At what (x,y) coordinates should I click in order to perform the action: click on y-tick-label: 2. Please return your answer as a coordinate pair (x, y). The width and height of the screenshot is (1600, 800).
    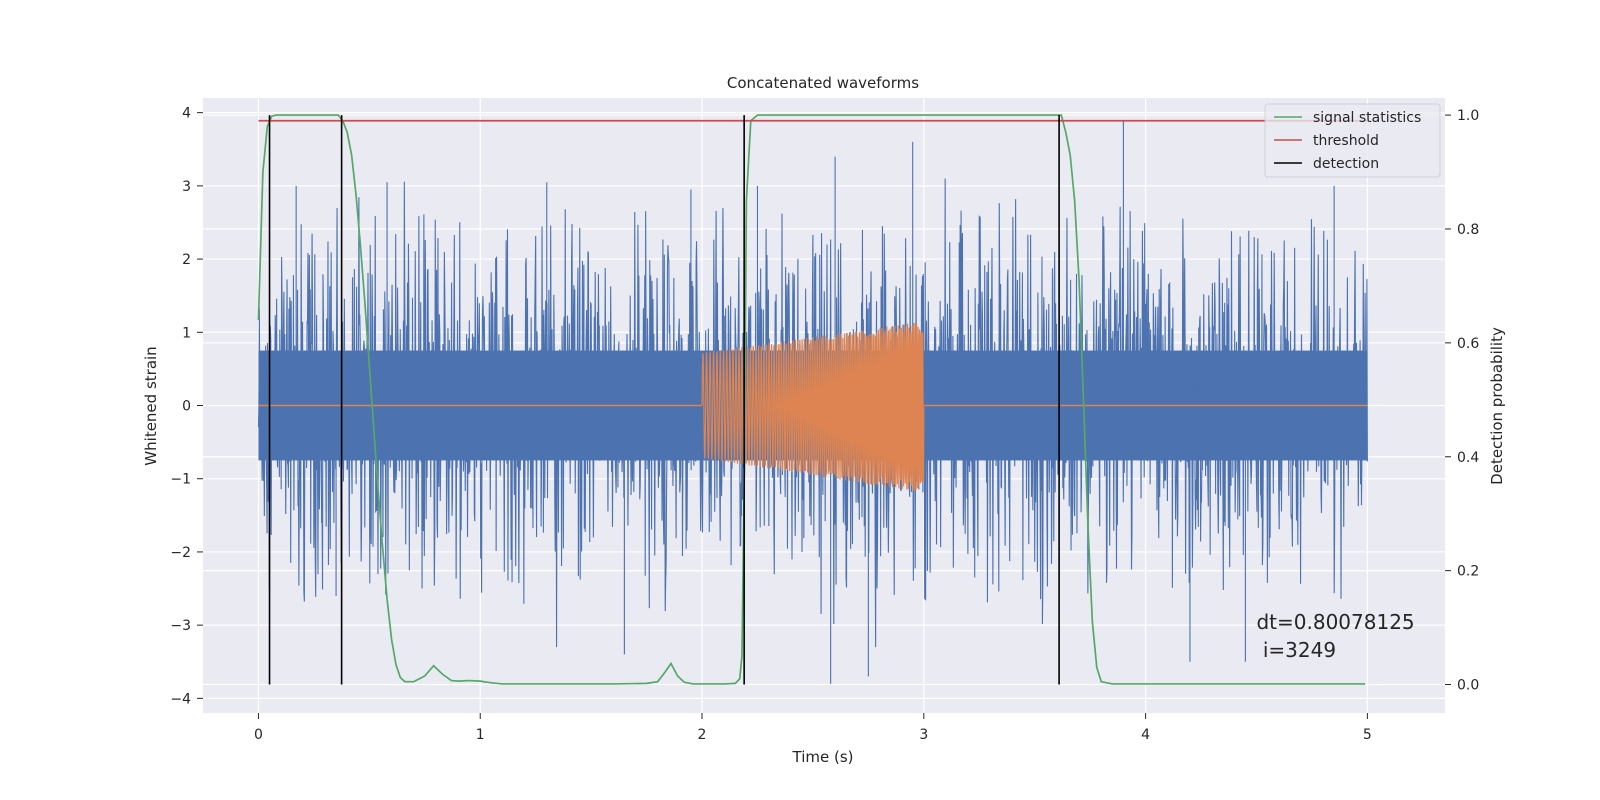
    Looking at the image, I should click on (186, 260).